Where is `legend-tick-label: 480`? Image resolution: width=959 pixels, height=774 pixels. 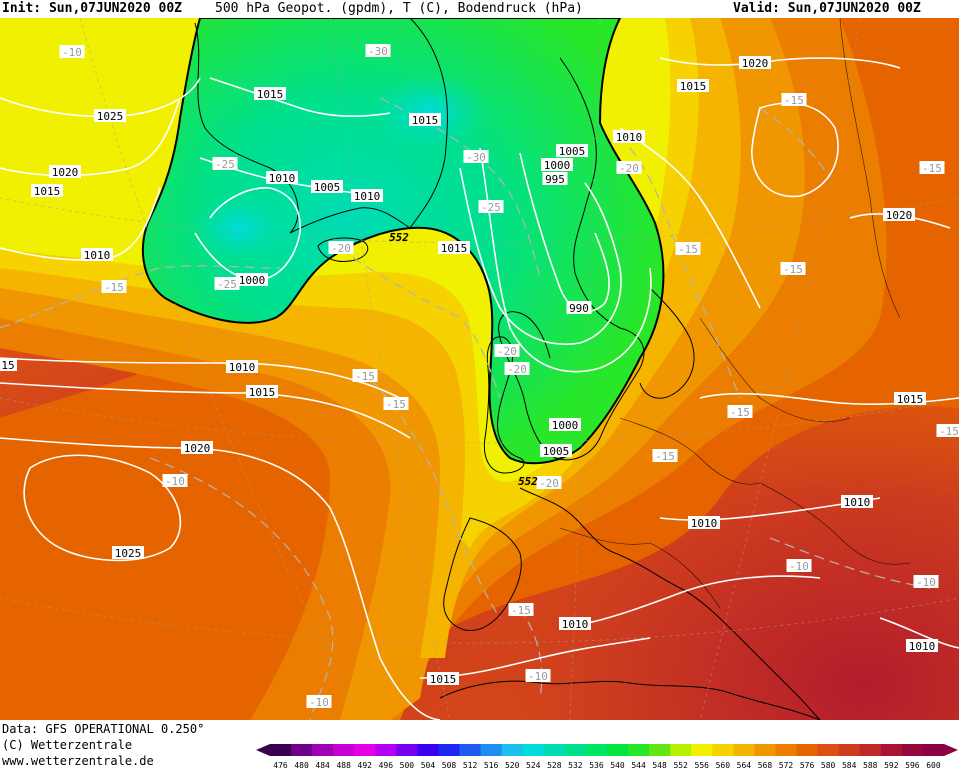 legend-tick-label: 480 is located at coordinates (301, 765).